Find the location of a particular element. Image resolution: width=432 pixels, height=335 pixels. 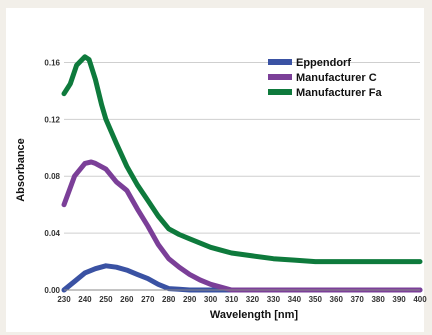

y-tick-label: 0.08 is located at coordinates (52, 176).